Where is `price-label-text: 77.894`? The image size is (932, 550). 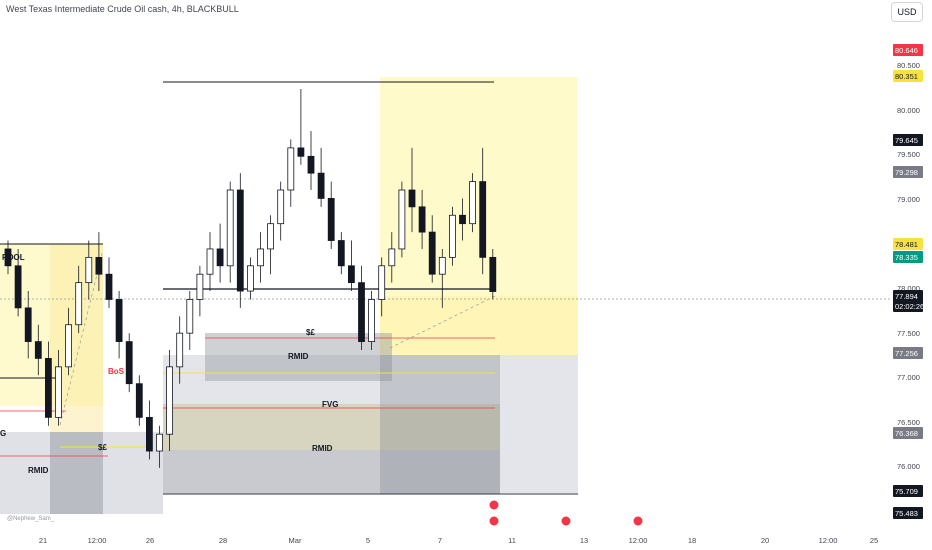 price-label-text: 77.894 is located at coordinates (906, 296).